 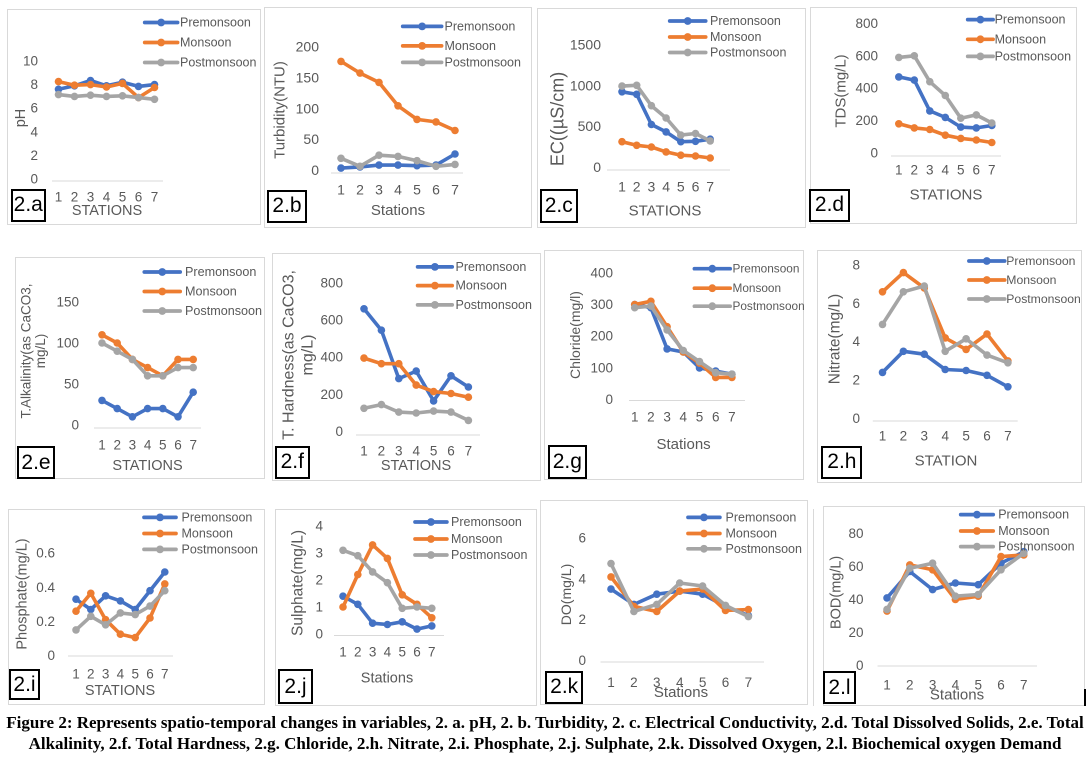 What do you see at coordinates (26, 350) in the screenshot?
I see `svg-text: T.Alkalinity(as CaCO3,` at bounding box center [26, 350].